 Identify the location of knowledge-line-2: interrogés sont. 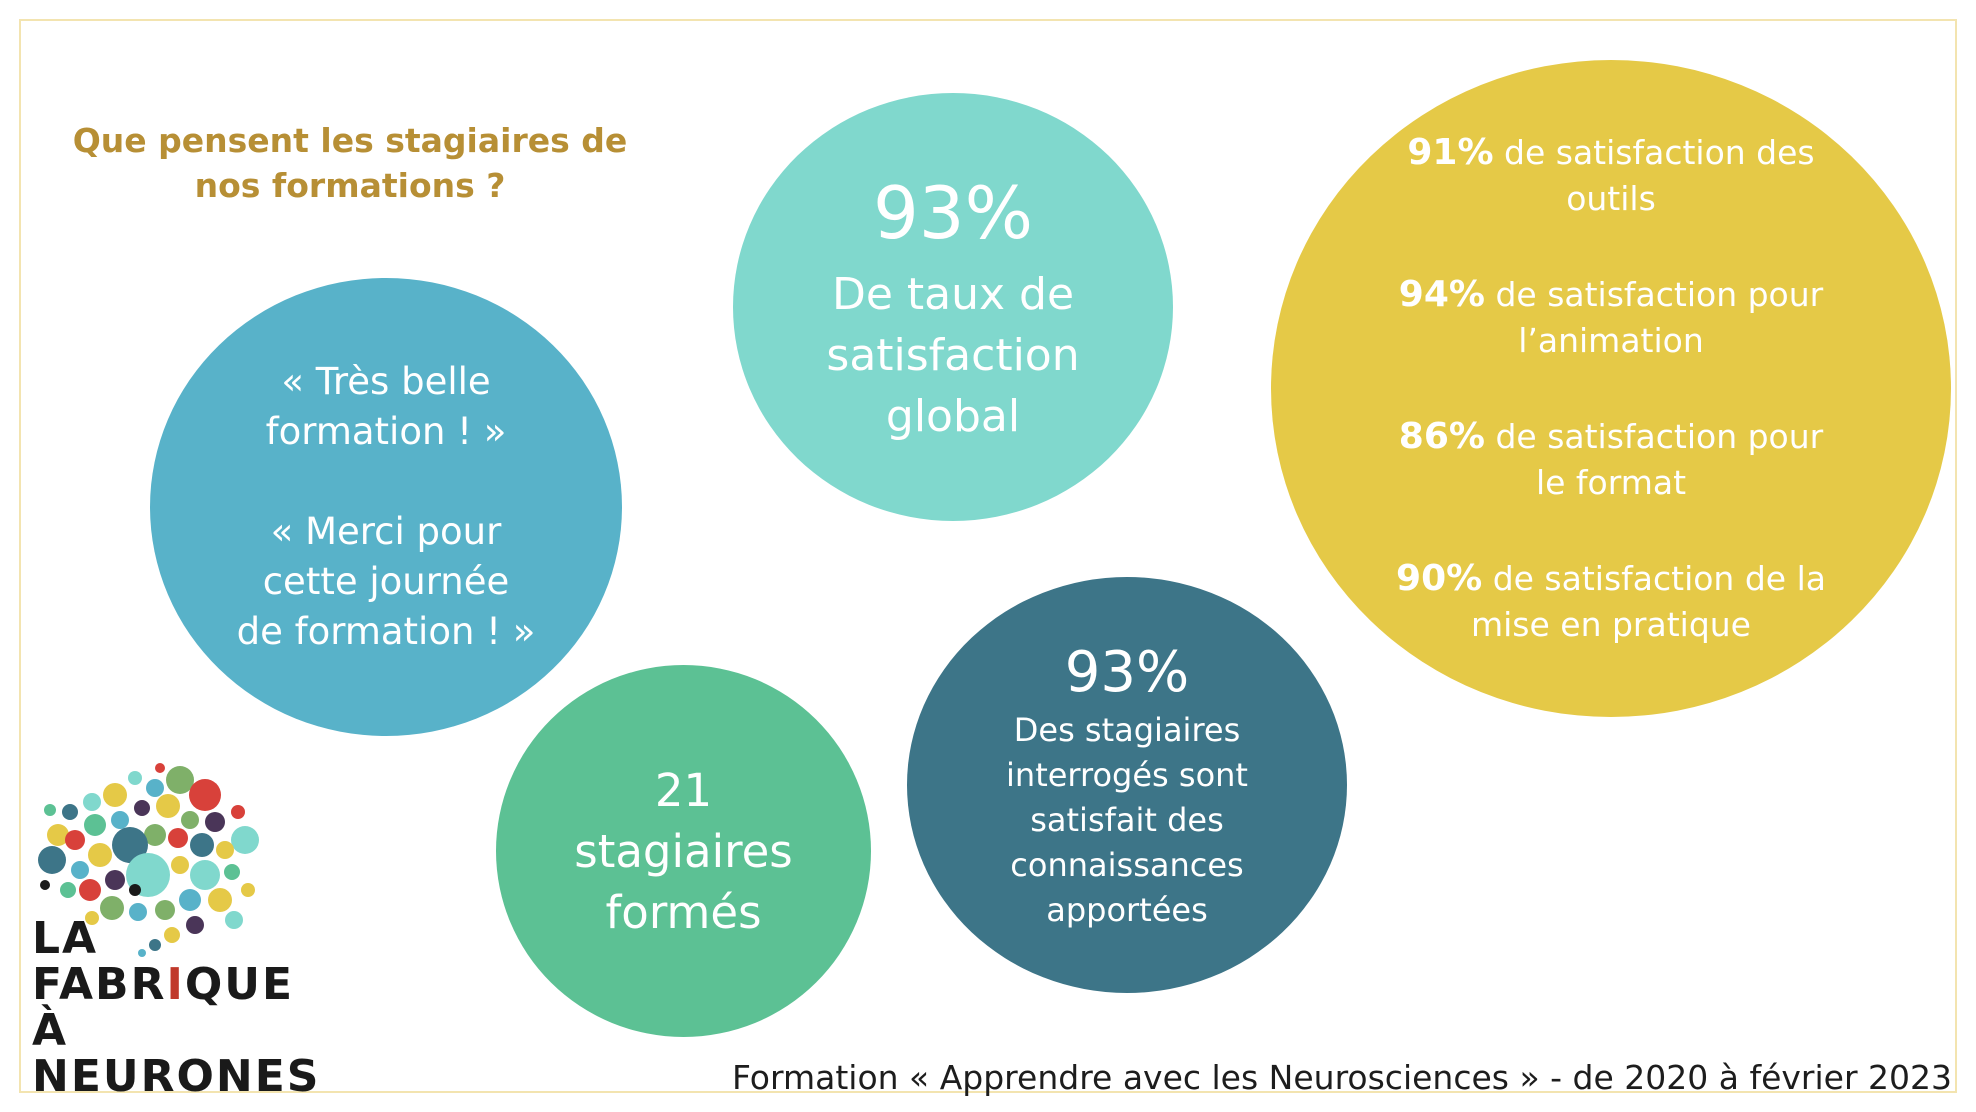
(1127, 774).